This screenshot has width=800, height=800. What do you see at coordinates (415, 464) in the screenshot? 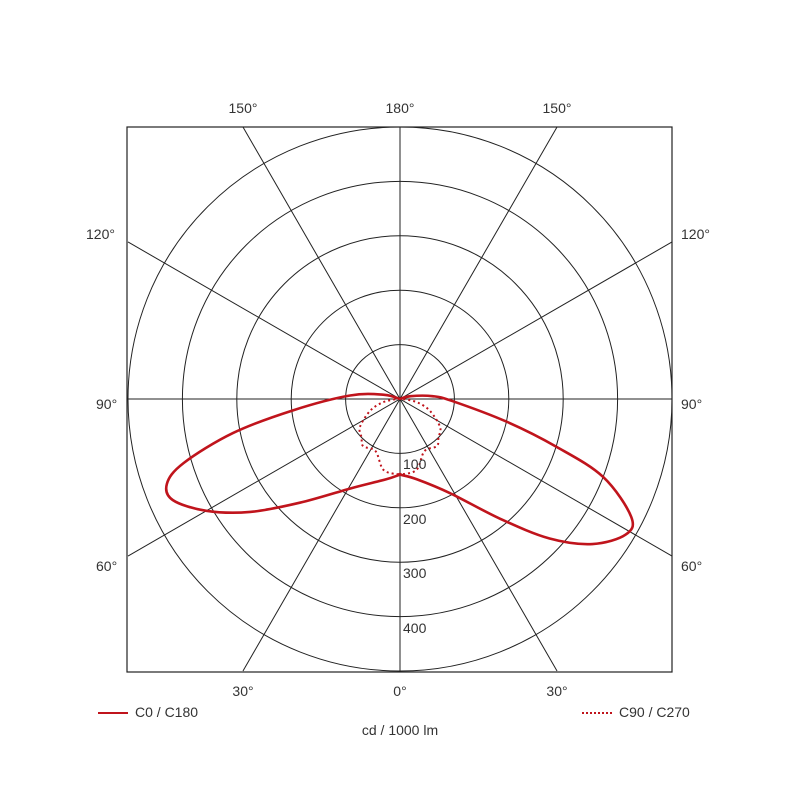
I see `radial-tick-100: 100` at bounding box center [415, 464].